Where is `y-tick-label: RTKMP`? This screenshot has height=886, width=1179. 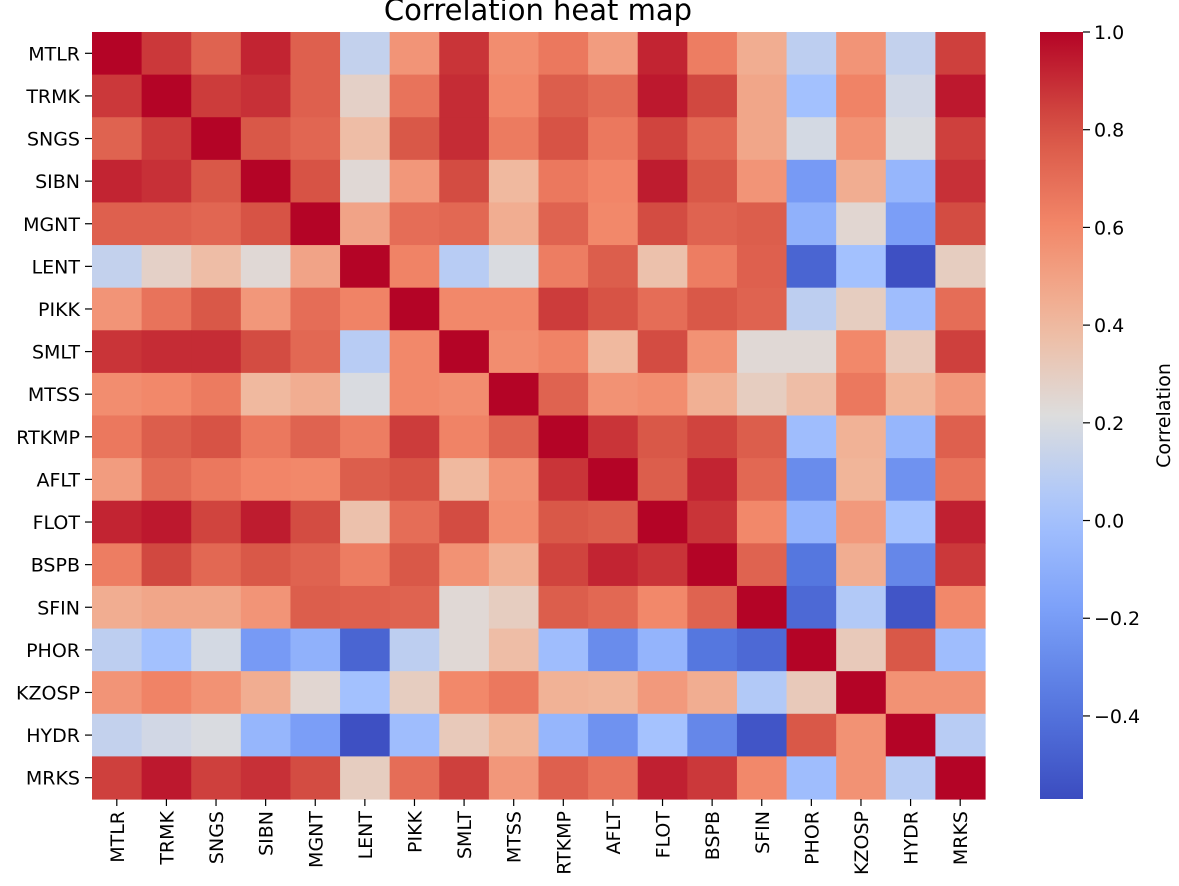
y-tick-label: RTKMP is located at coordinates (48, 438).